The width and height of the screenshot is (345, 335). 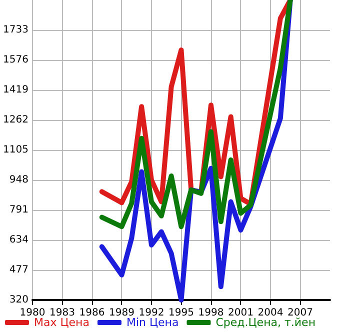 I want to click on x-tick-label: 2004, so click(x=271, y=313).